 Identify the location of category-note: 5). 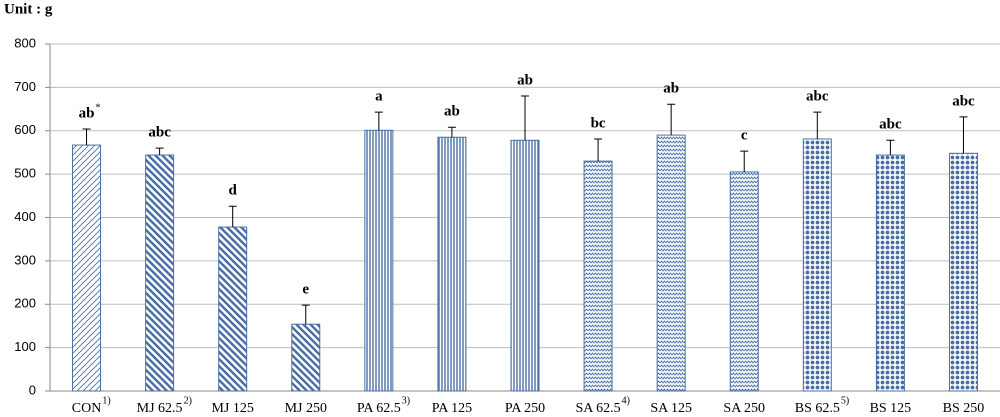
(845, 400).